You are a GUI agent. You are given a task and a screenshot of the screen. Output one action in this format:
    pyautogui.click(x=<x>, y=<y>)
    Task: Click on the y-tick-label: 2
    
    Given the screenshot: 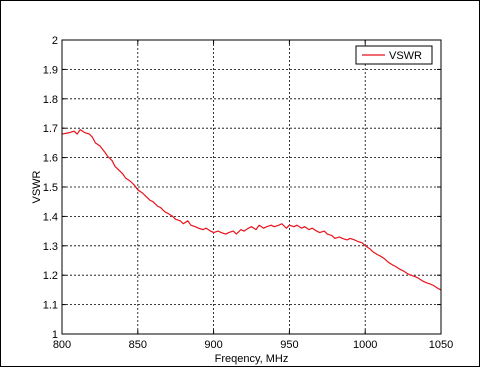 What is the action you would take?
    pyautogui.click(x=55, y=41)
    